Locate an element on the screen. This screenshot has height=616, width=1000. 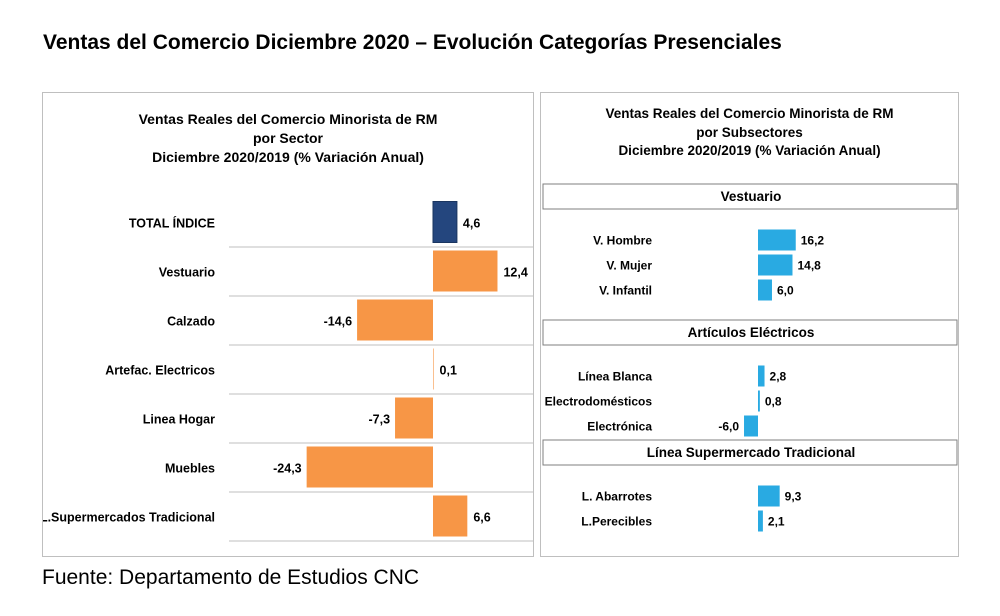
subsector-category-label: Electrónica is located at coordinates (619, 427).